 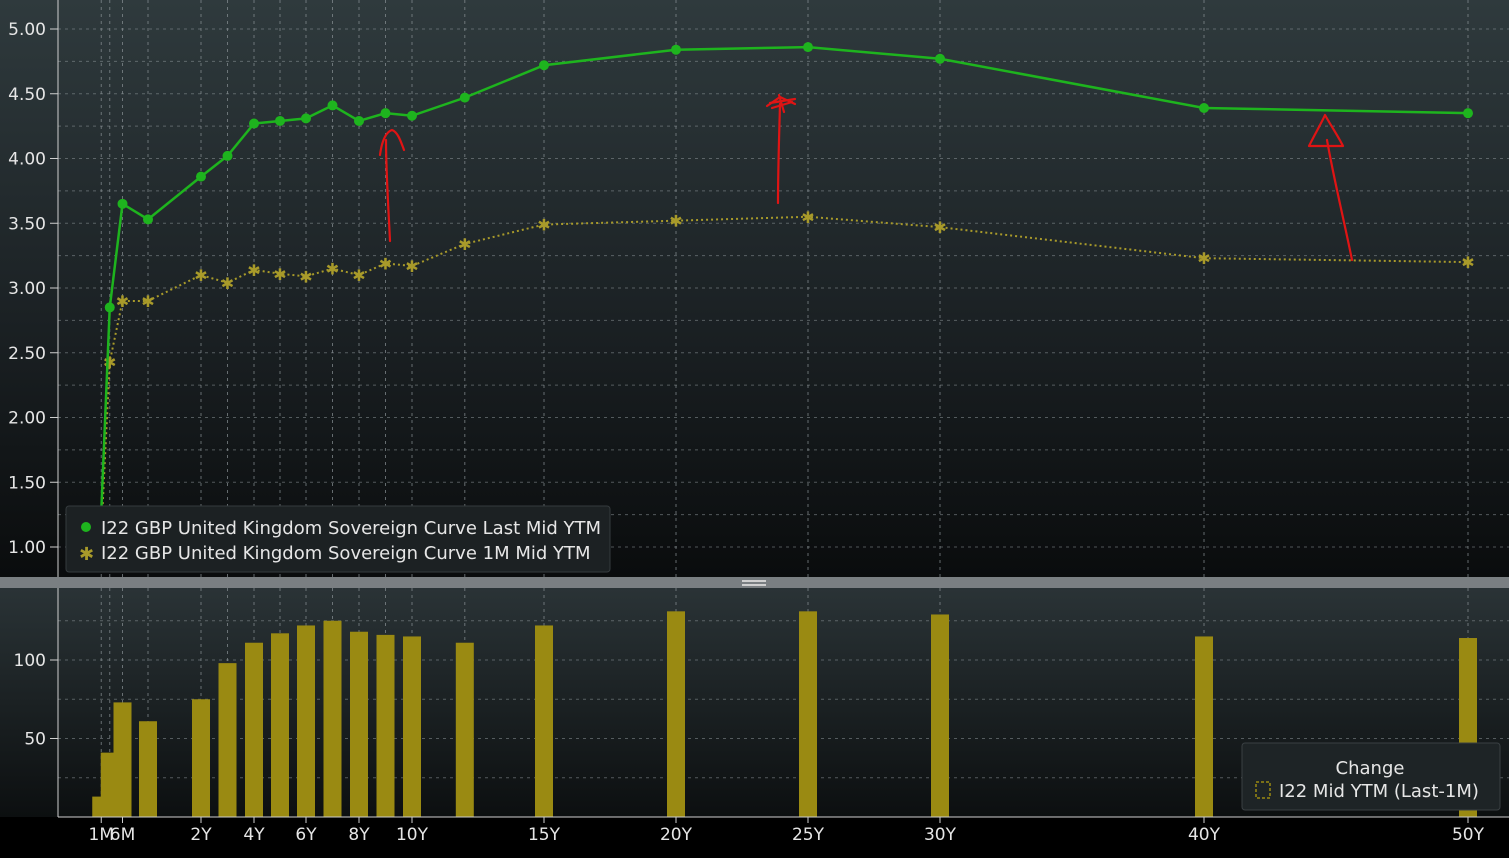 What do you see at coordinates (412, 835) in the screenshot?
I see `x-tick-label: 10Y` at bounding box center [412, 835].